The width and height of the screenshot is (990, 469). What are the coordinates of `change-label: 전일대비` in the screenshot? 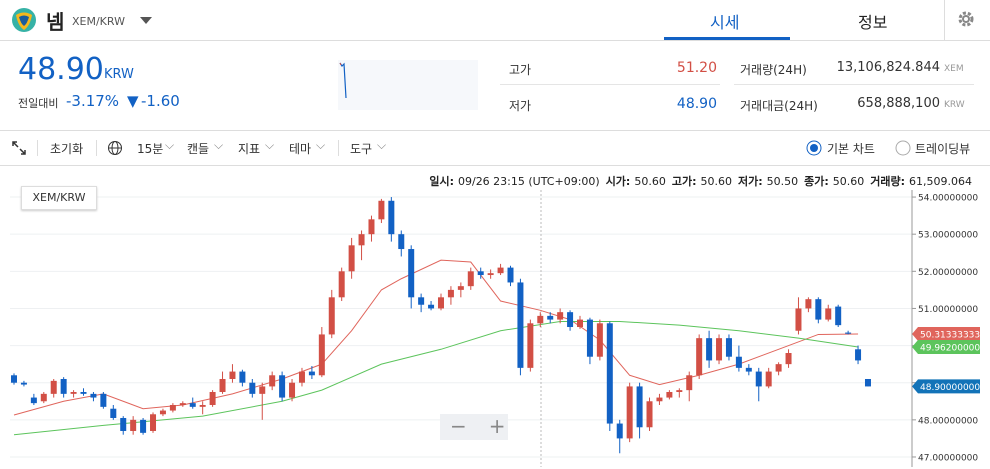 It's located at (38, 103).